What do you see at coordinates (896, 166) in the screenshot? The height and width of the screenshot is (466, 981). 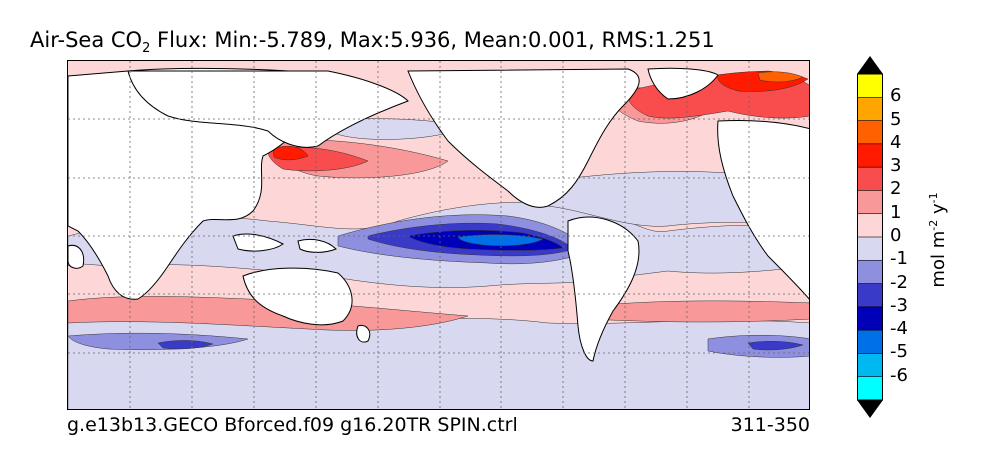 I see `colorbar-tick-label: 3` at bounding box center [896, 166].